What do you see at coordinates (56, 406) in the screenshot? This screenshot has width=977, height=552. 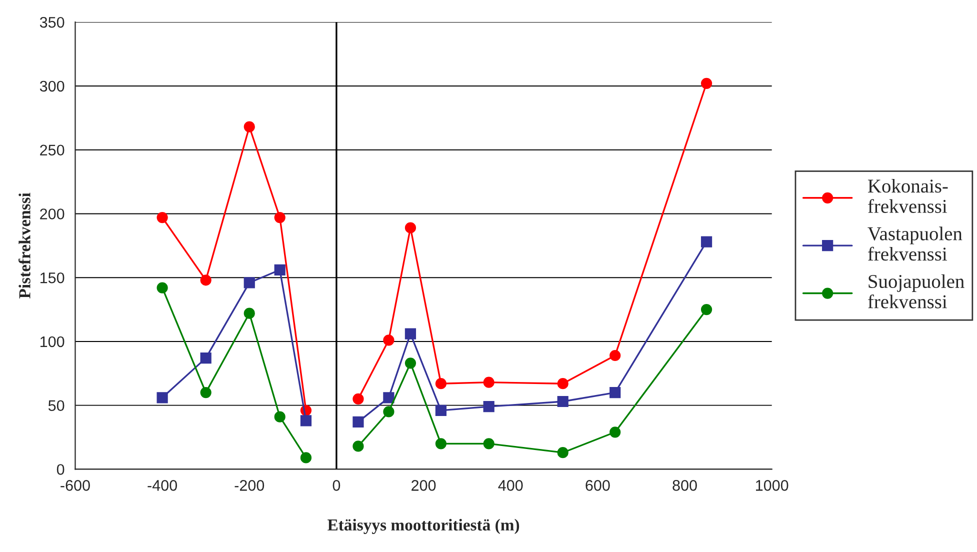 I see `y-tick-label: 50` at bounding box center [56, 406].